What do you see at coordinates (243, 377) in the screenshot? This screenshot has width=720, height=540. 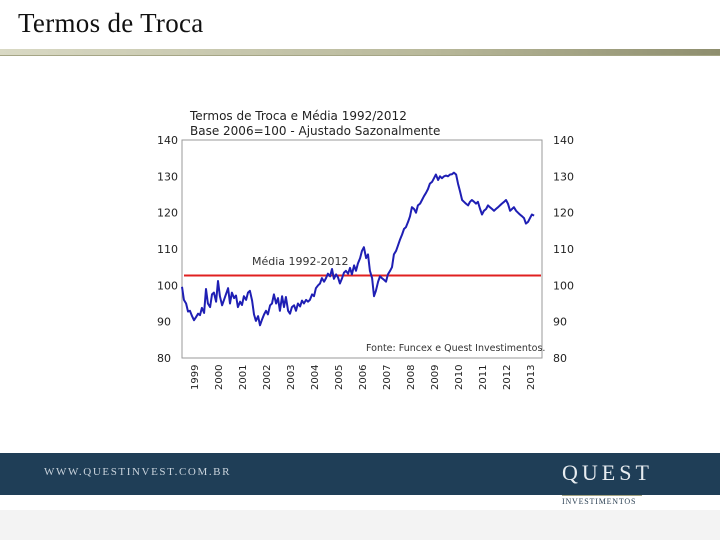 I see `x-tick-label: 2001` at bounding box center [243, 377].